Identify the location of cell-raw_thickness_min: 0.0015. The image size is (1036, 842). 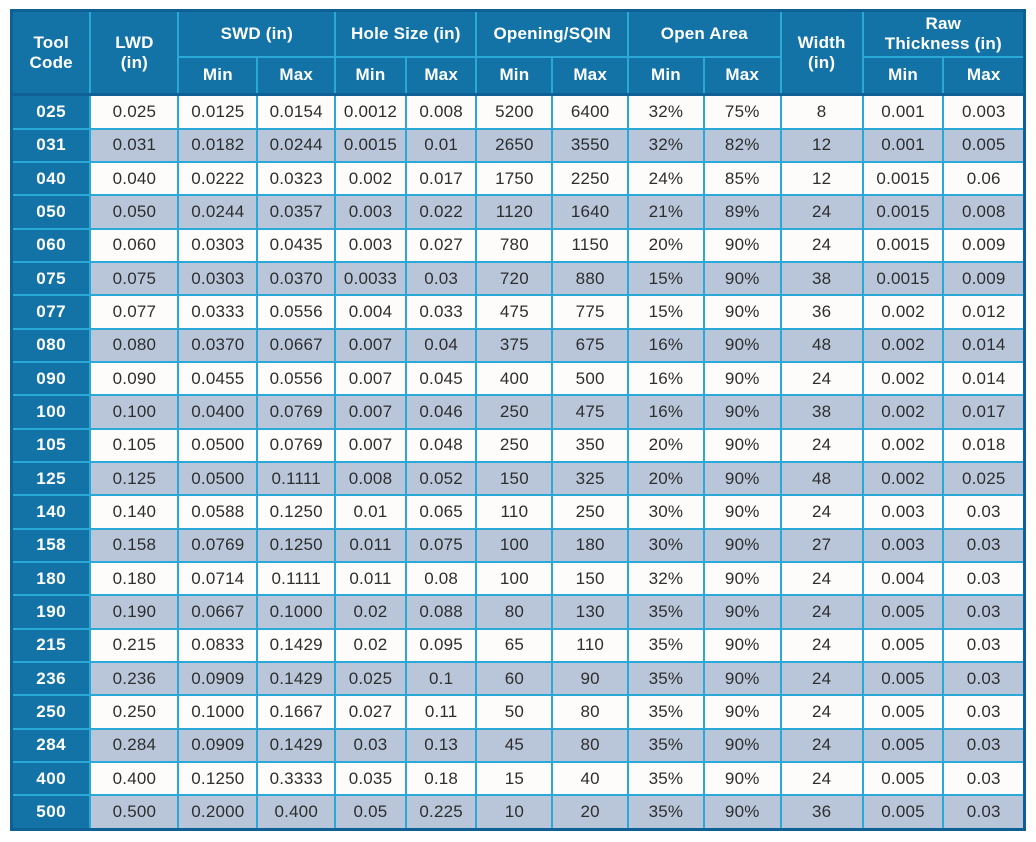
(903, 178).